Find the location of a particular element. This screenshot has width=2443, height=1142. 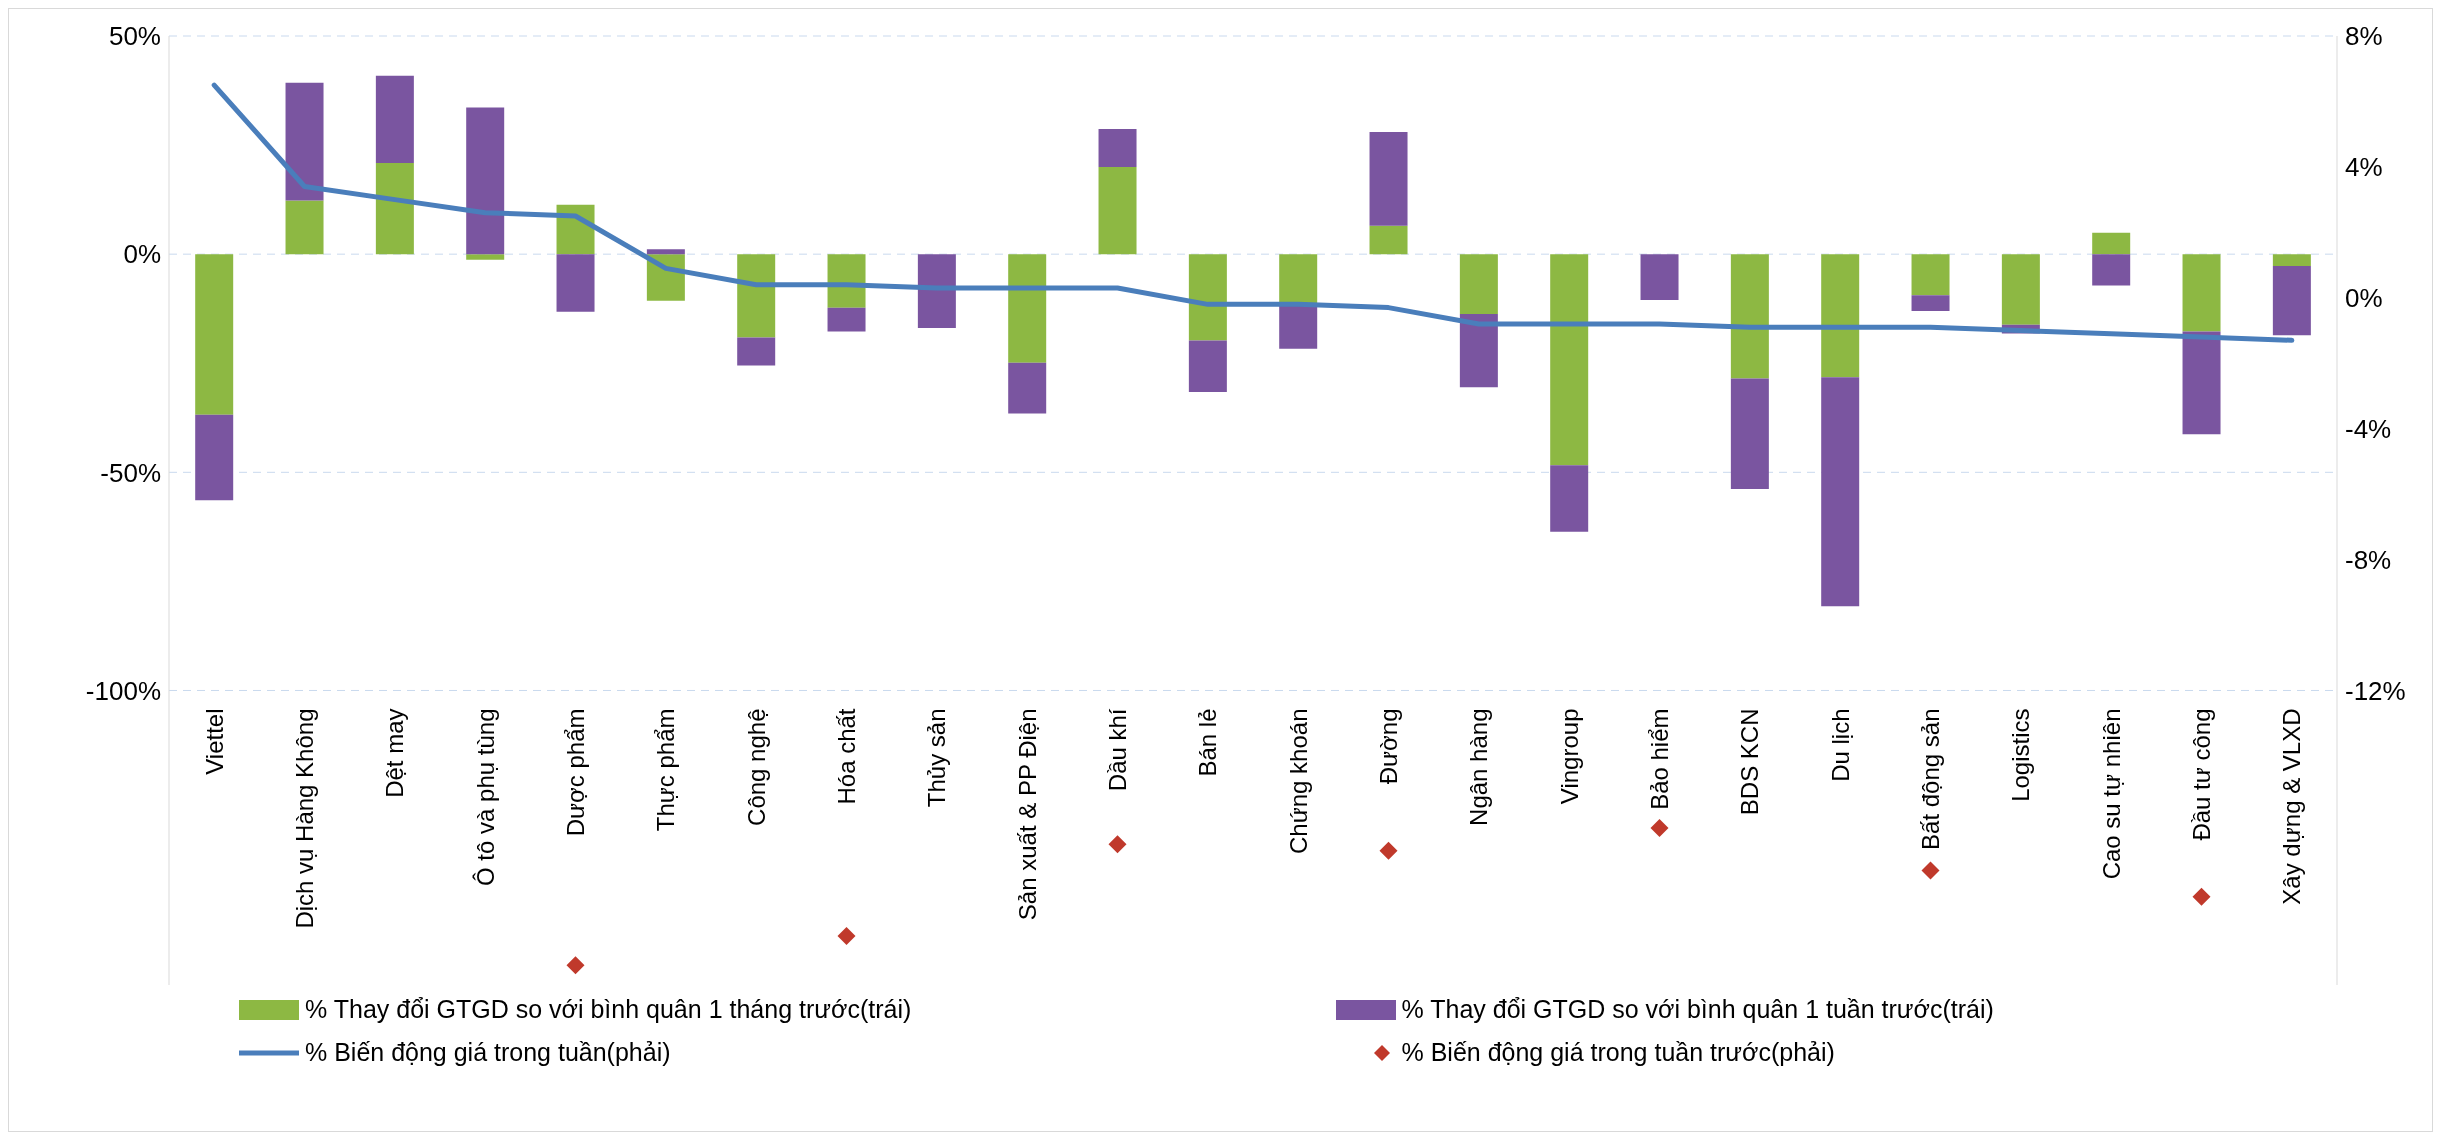

x-tick-label: Bán lẻ is located at coordinates (1208, 742).